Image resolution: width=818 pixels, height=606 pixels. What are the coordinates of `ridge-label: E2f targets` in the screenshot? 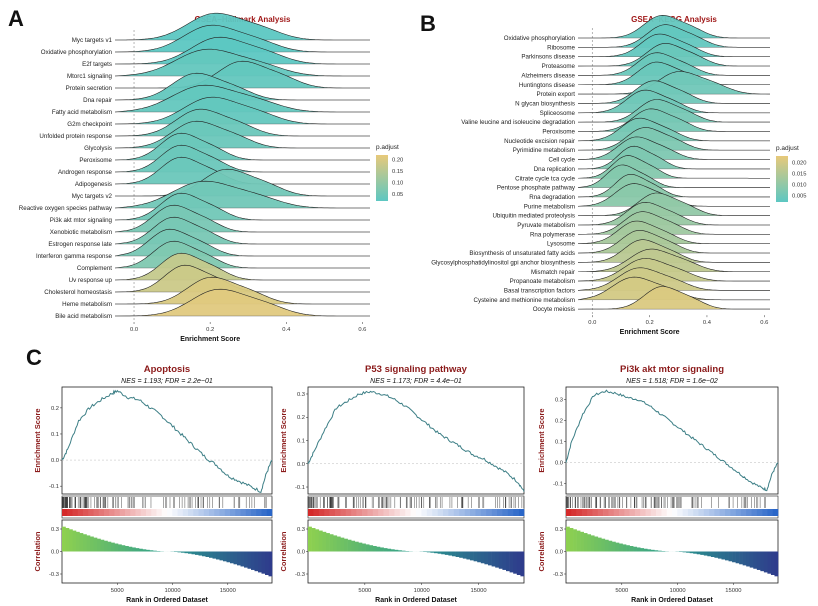 It's located at (97, 64).